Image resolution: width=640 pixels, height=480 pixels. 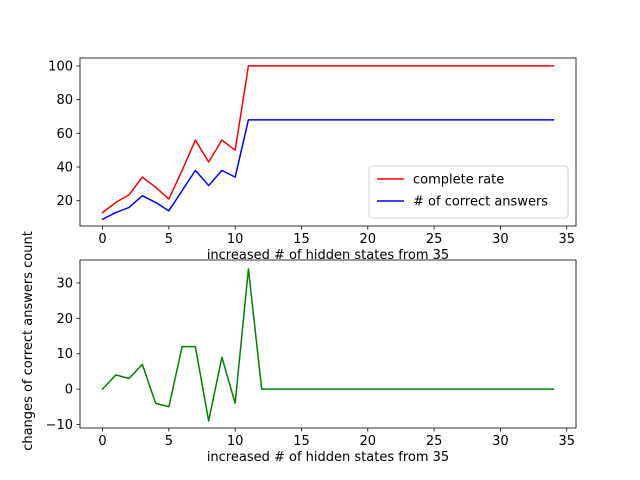 I want to click on y-tick-label: 40, so click(x=64, y=168).